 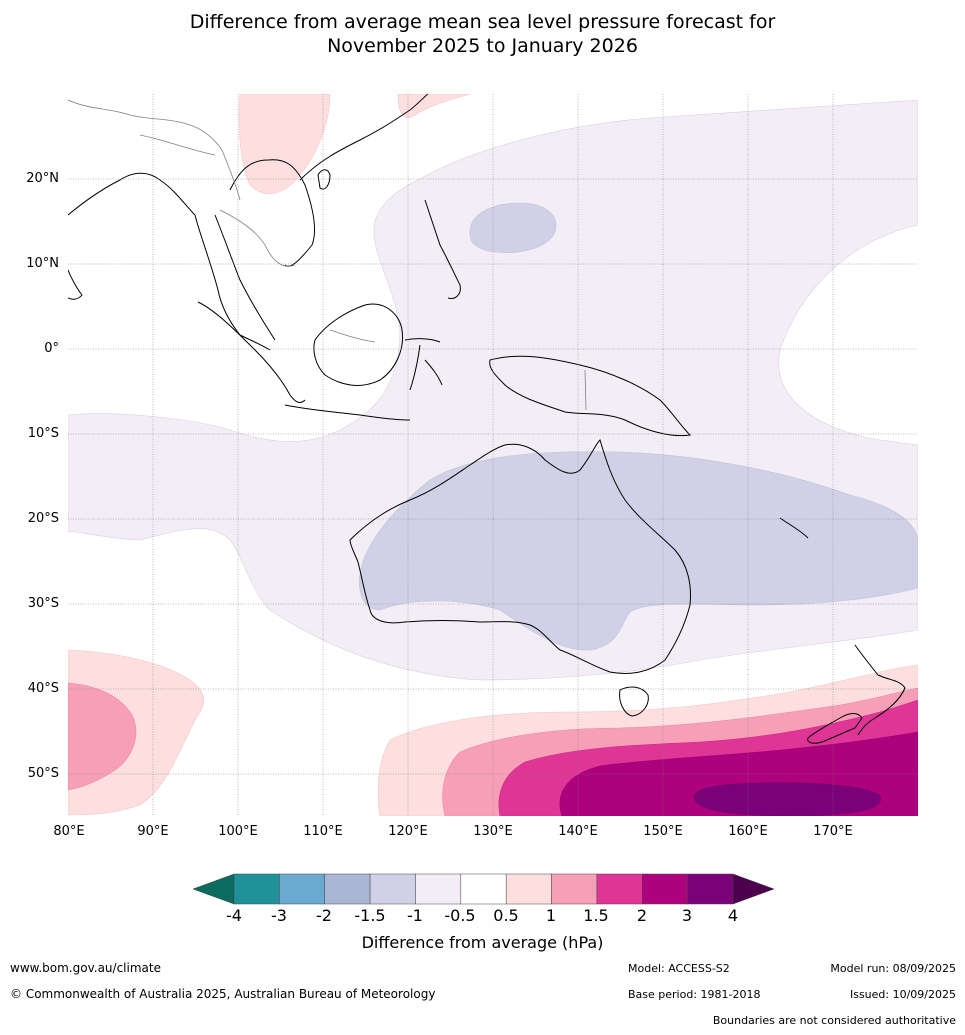 What do you see at coordinates (323, 831) in the screenshot?
I see `lon-label-110e: 110°E` at bounding box center [323, 831].